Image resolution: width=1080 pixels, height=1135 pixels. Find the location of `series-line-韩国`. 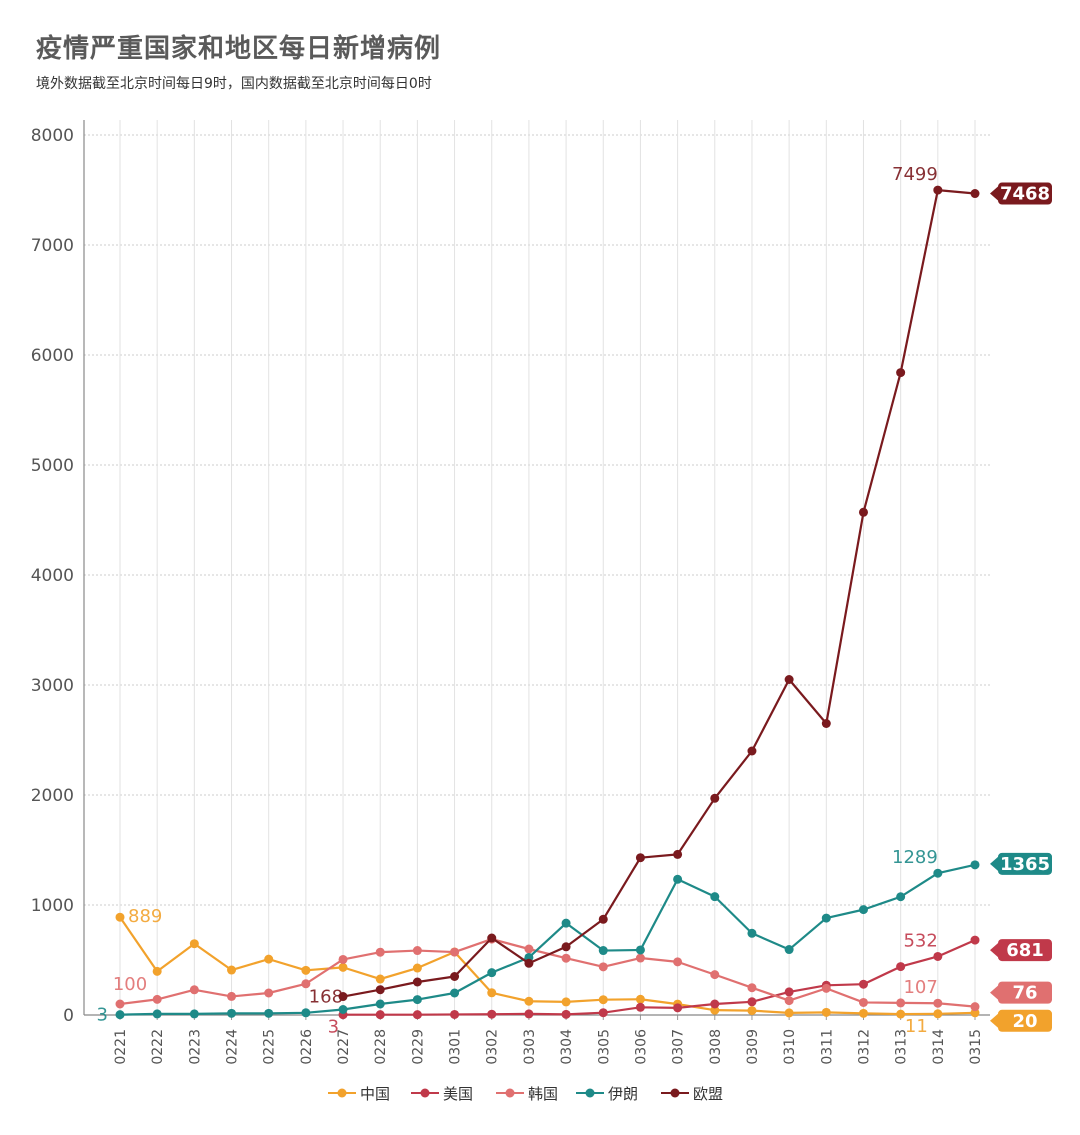

series-line-韩国 is located at coordinates (547, 972).